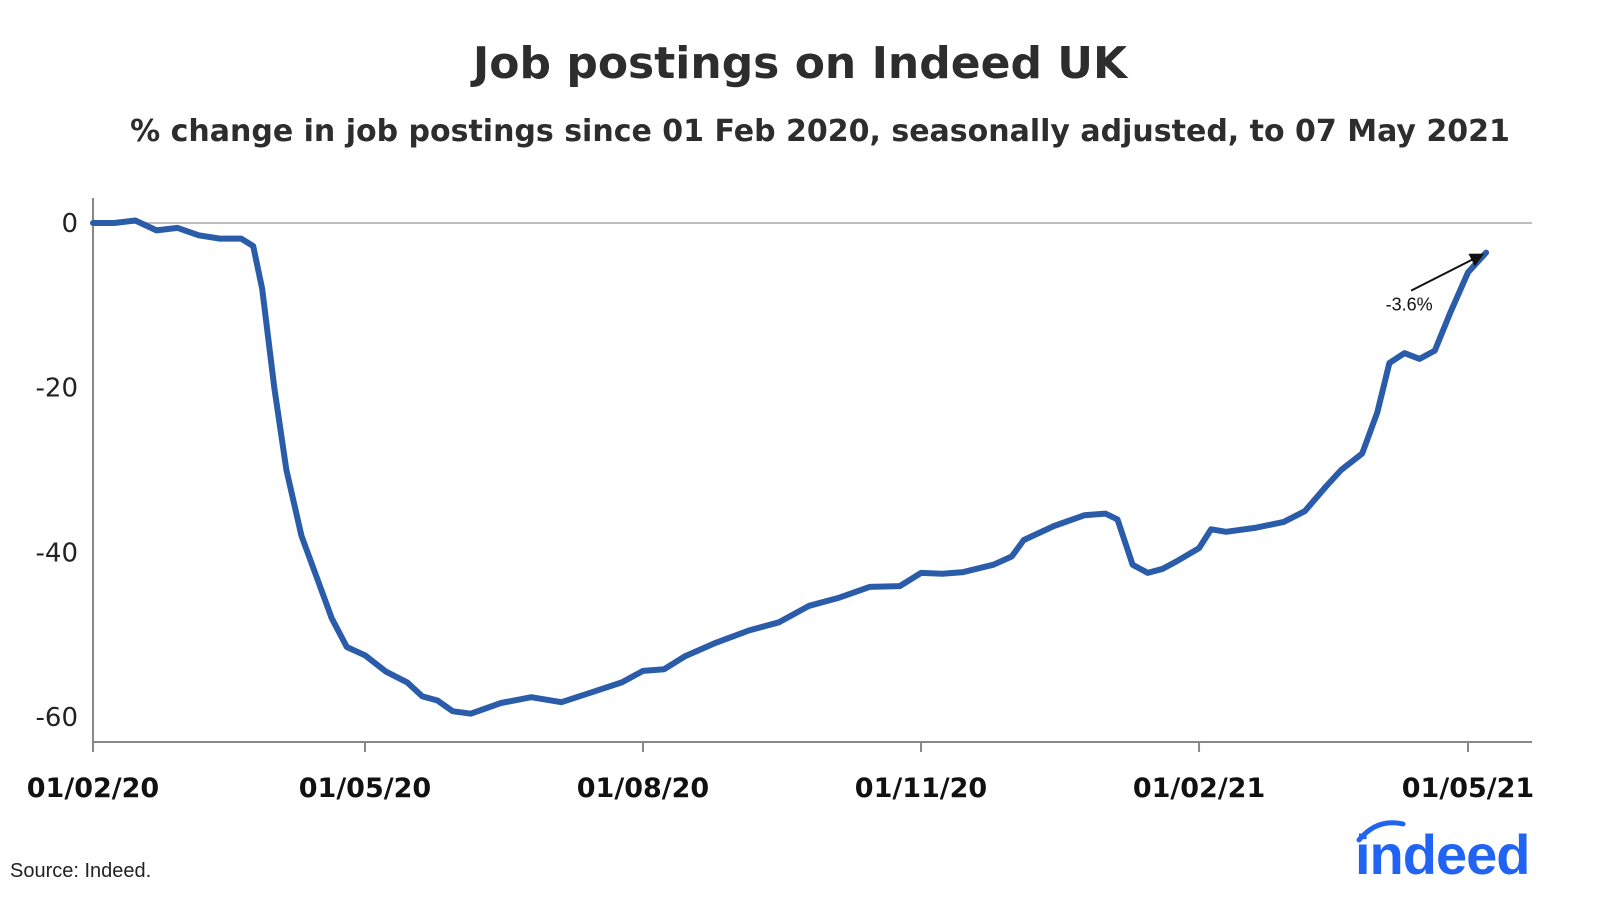 The height and width of the screenshot is (909, 1600). I want to click on x-tick-label: 01/11/20, so click(921, 788).